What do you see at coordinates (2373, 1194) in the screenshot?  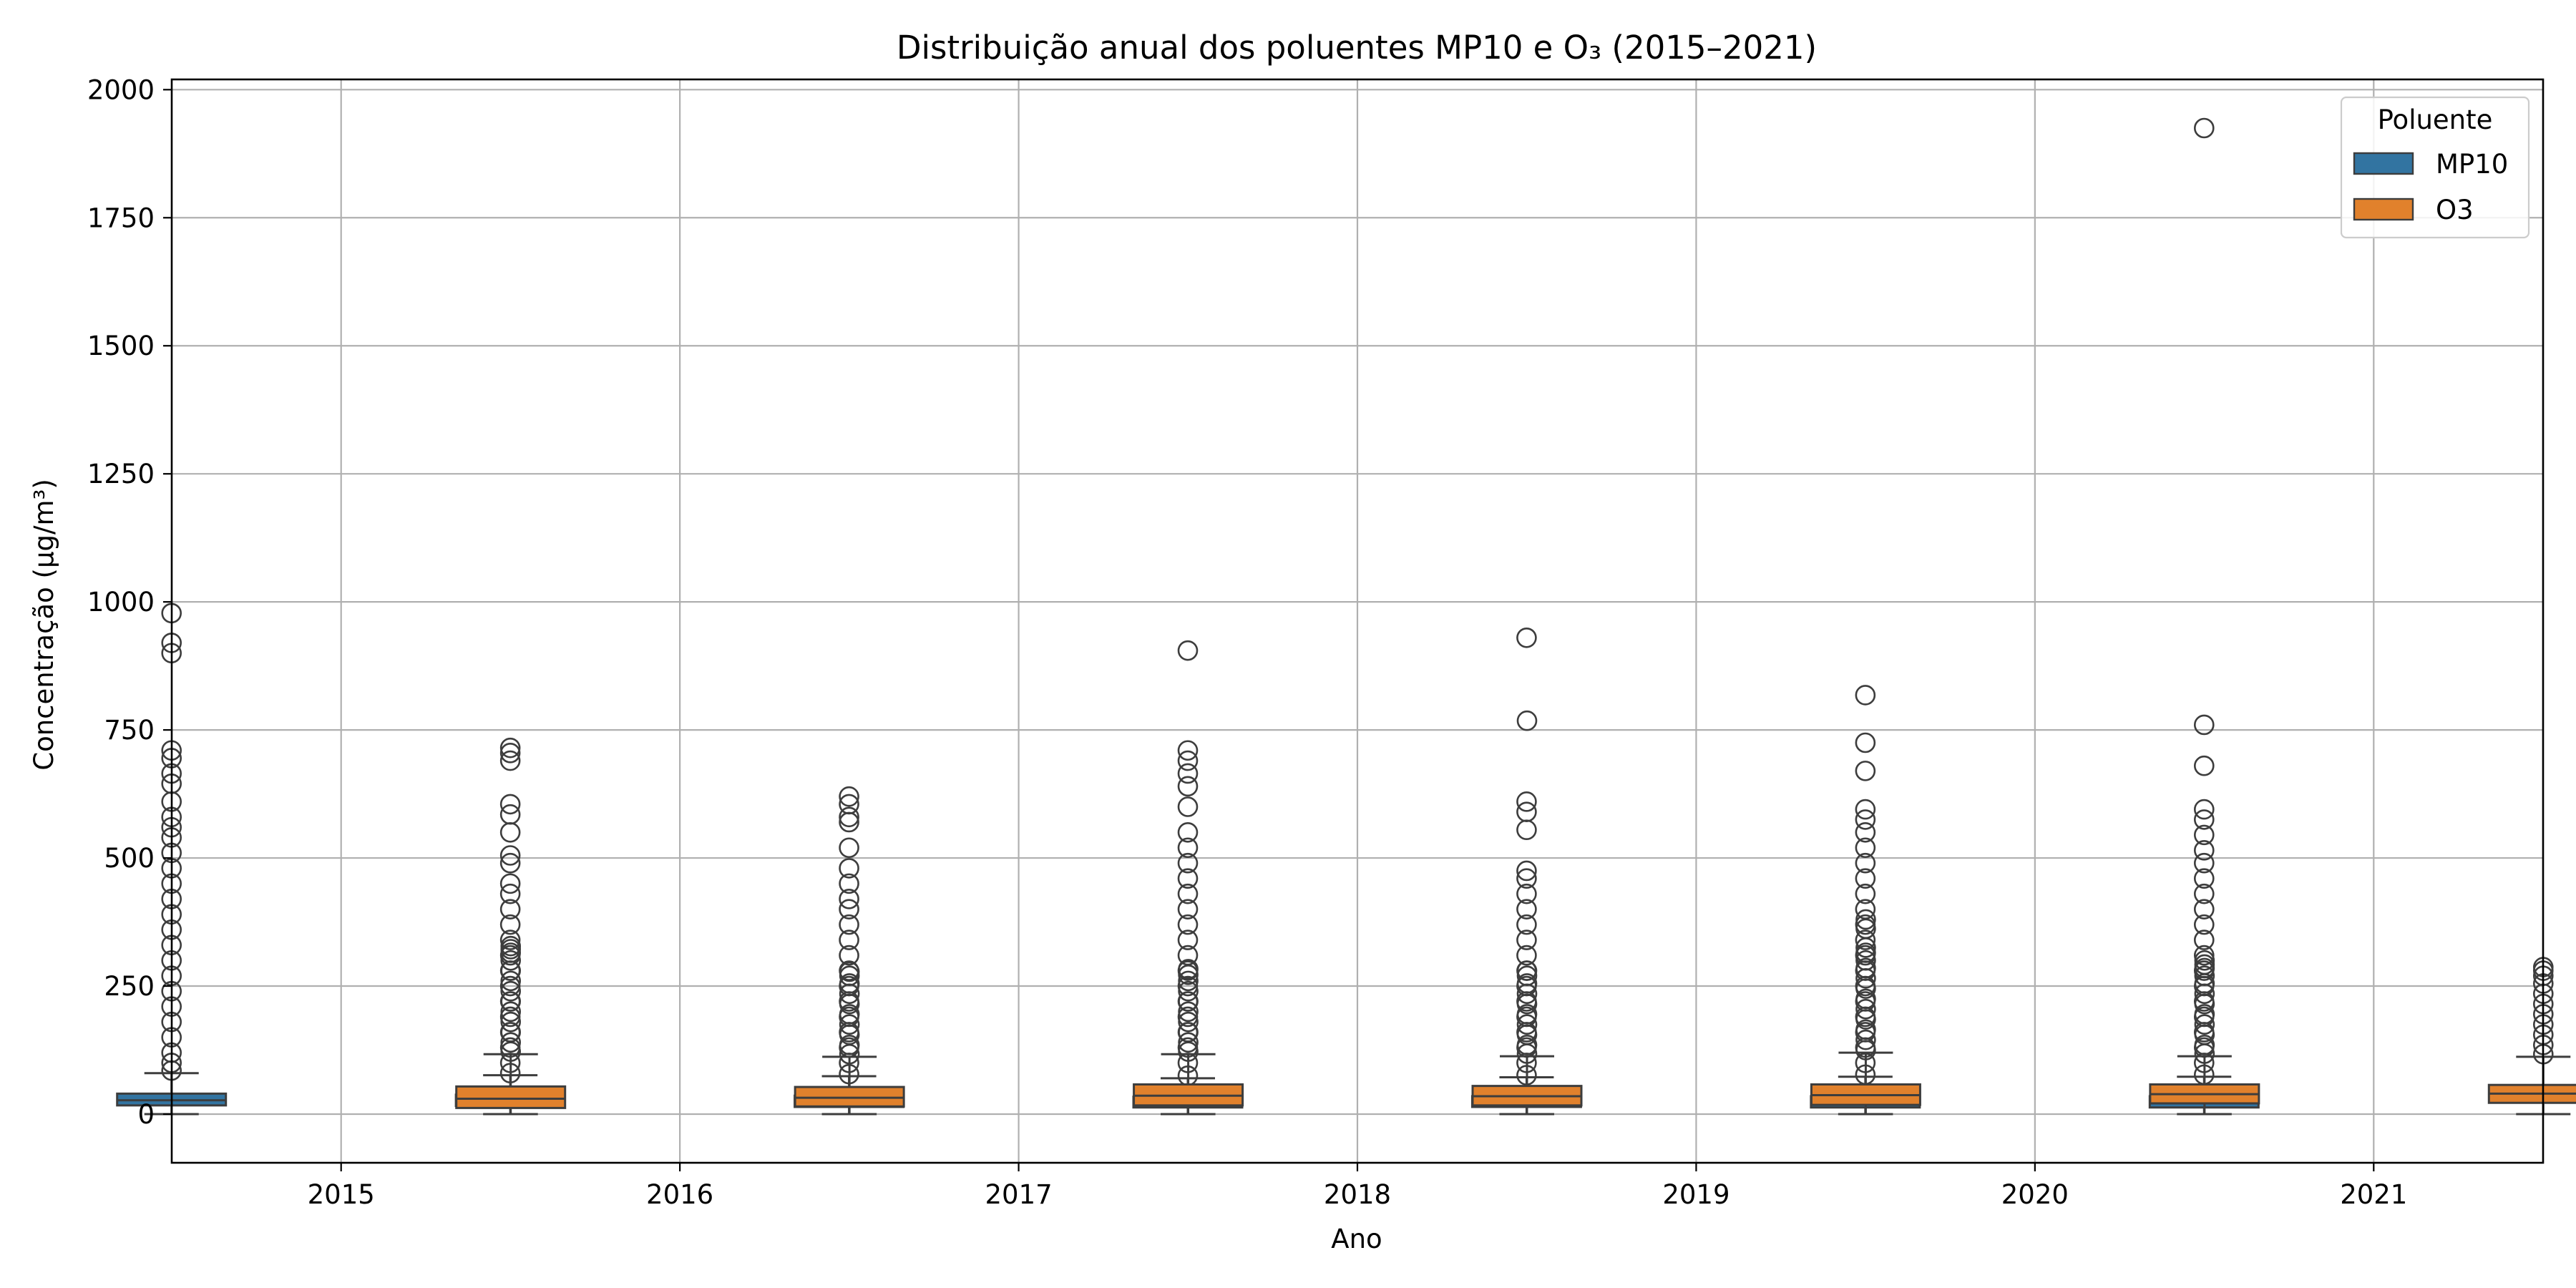 I see `x-tick-label: 2021` at bounding box center [2373, 1194].